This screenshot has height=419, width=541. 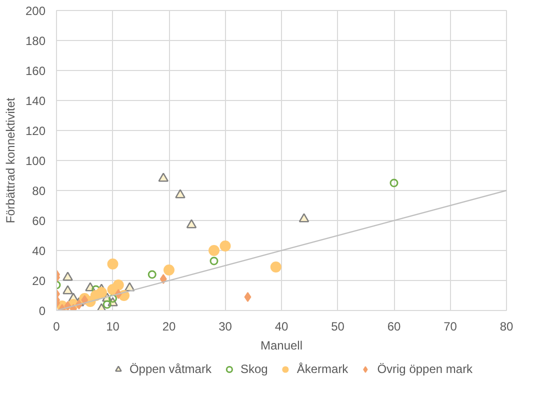 What do you see at coordinates (507, 327) in the screenshot?
I see `x-tick-label: 80` at bounding box center [507, 327].